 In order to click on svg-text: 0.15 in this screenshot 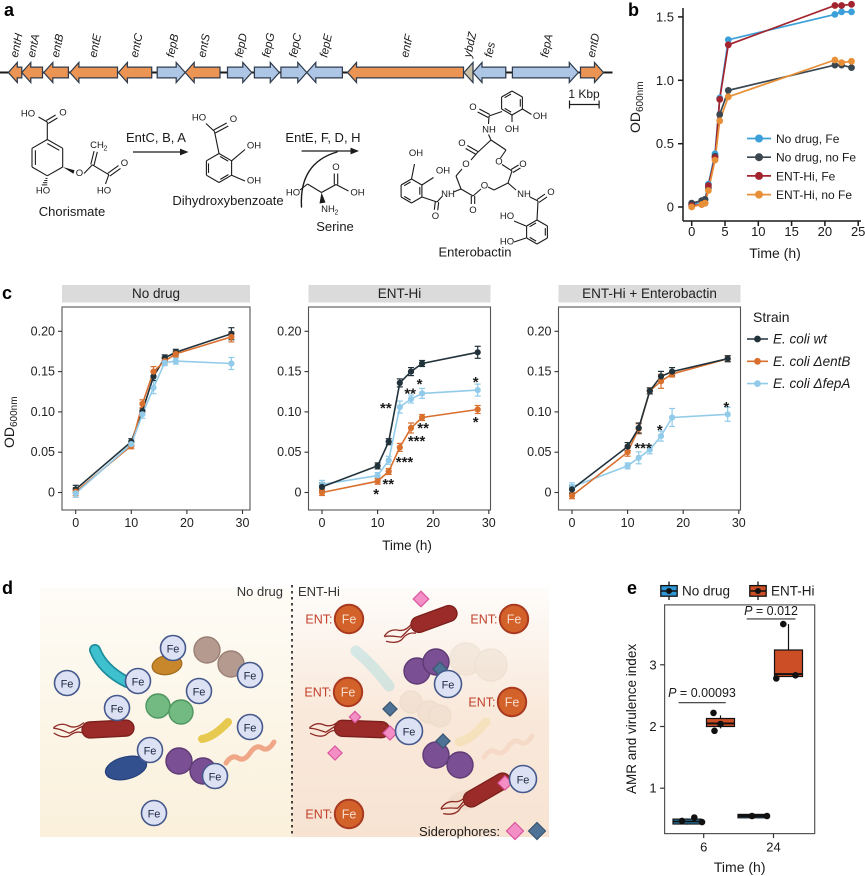, I will do `click(289, 372)`.